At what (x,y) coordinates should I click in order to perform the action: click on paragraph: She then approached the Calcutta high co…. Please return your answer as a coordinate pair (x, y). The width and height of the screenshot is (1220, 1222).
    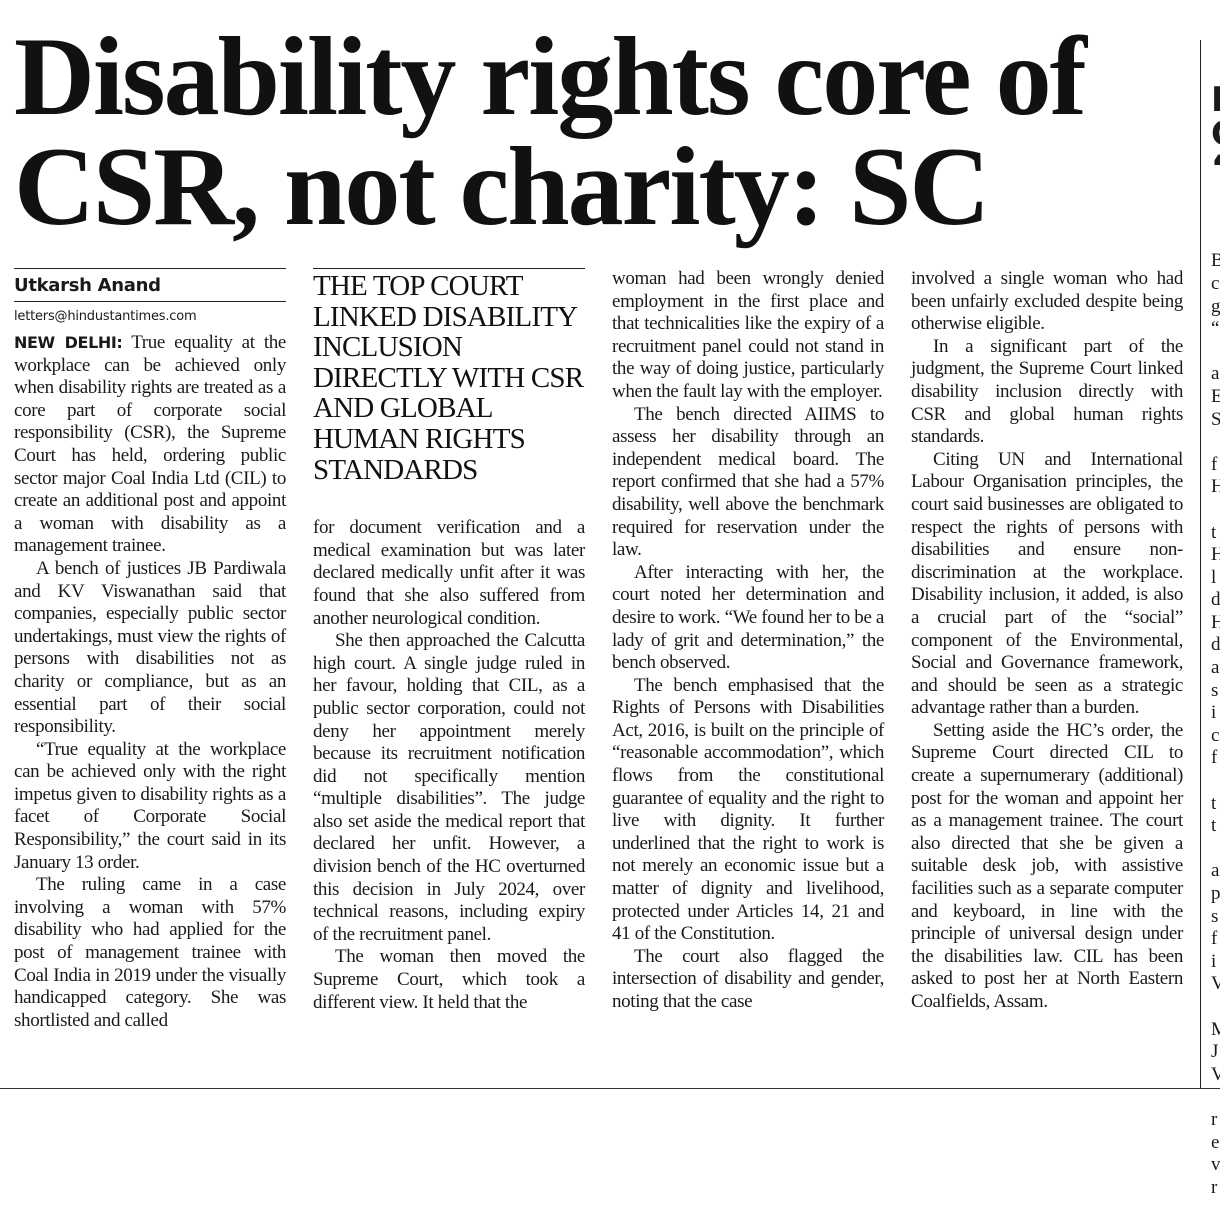
    Looking at the image, I should click on (449, 787).